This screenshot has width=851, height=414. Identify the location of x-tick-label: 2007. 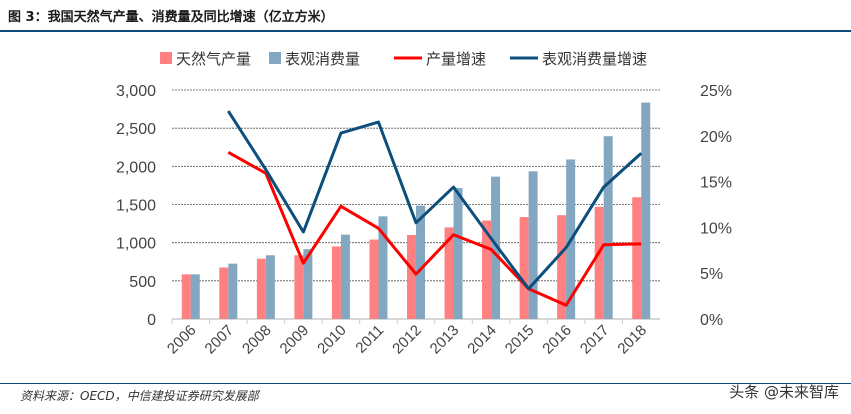
(220, 340).